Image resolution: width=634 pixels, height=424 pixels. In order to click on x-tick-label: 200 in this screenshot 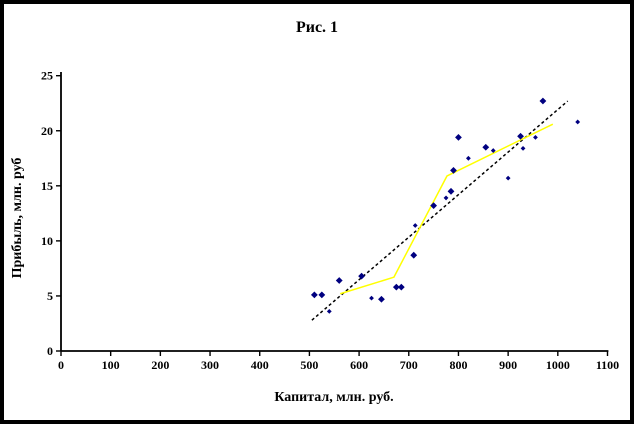, I will do `click(160, 365)`.